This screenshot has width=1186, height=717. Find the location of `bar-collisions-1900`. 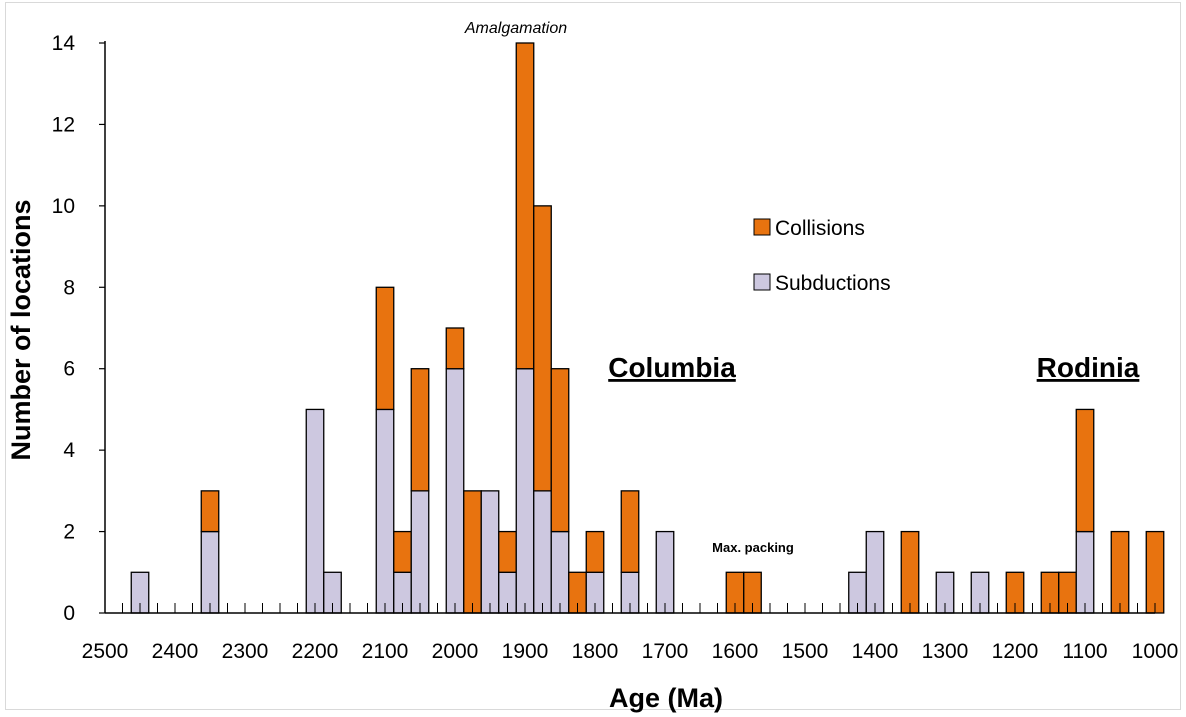

bar-collisions-1900 is located at coordinates (525, 206).